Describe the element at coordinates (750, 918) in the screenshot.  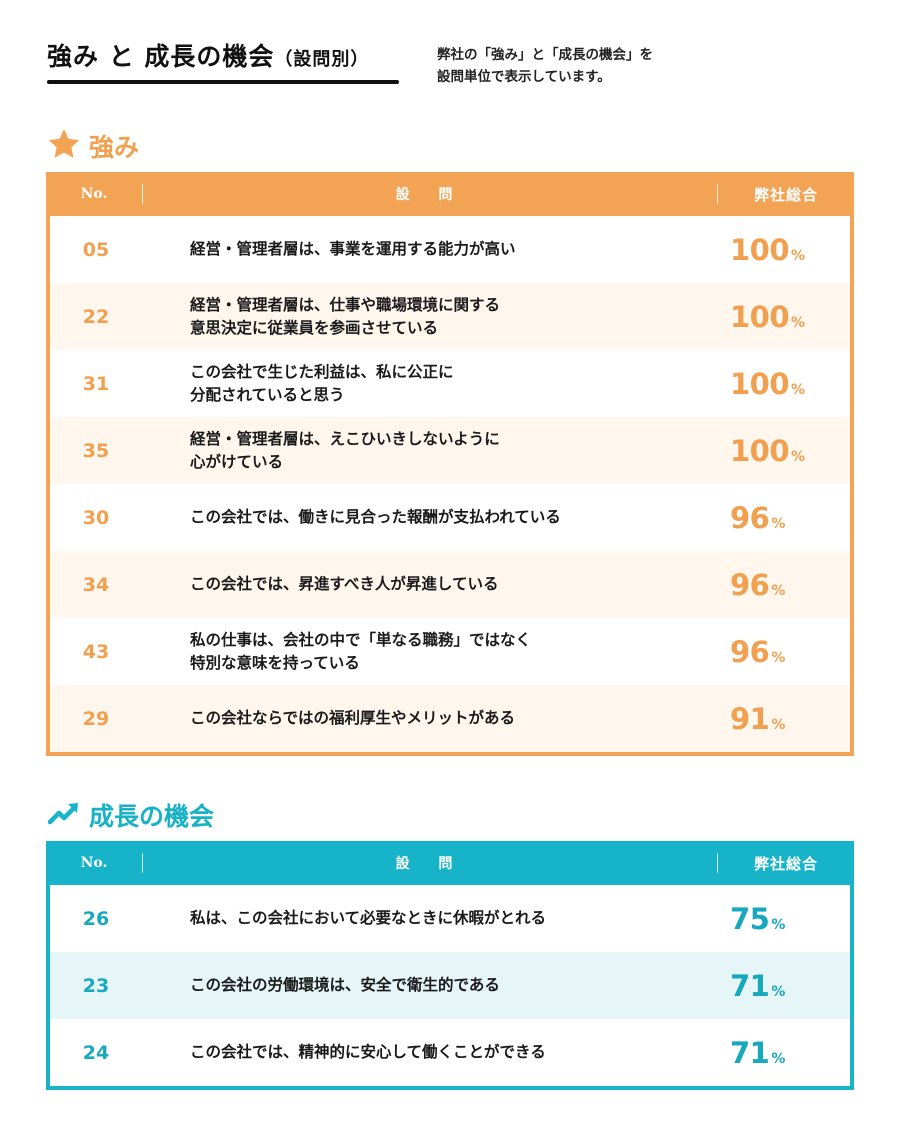
I see `score-value: 75` at that location.